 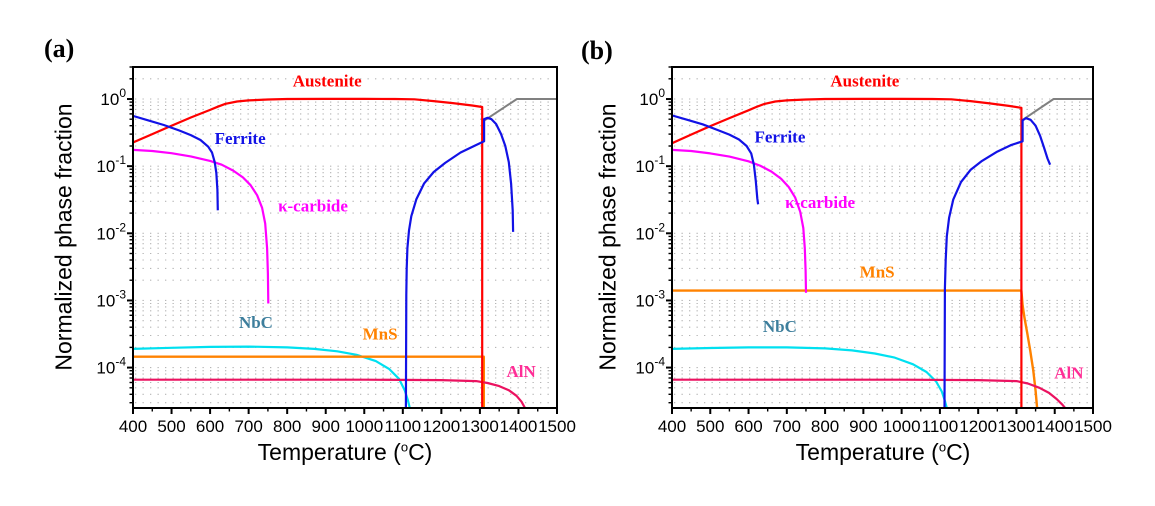 What do you see at coordinates (1069, 372) in the screenshot?
I see `curve-label-aln-b: AlN` at bounding box center [1069, 372].